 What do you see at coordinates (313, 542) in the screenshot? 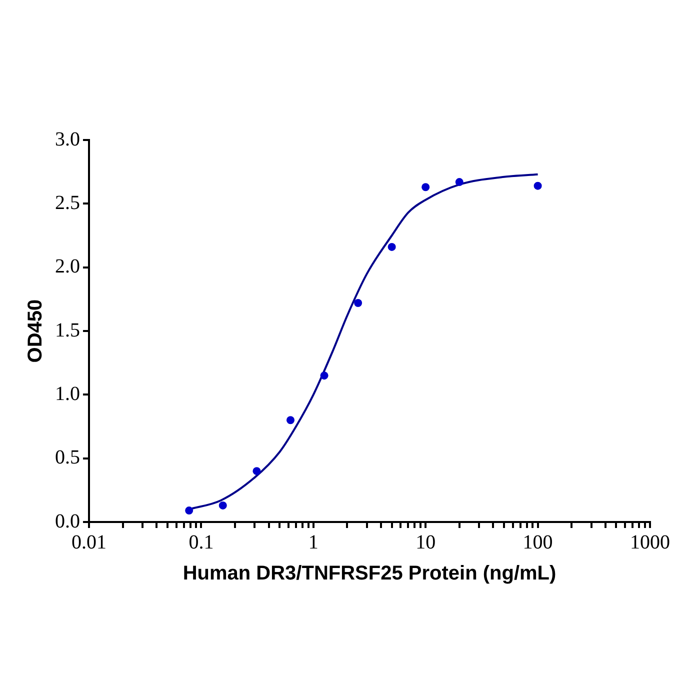
I see `x-tick-label: 1` at bounding box center [313, 542].